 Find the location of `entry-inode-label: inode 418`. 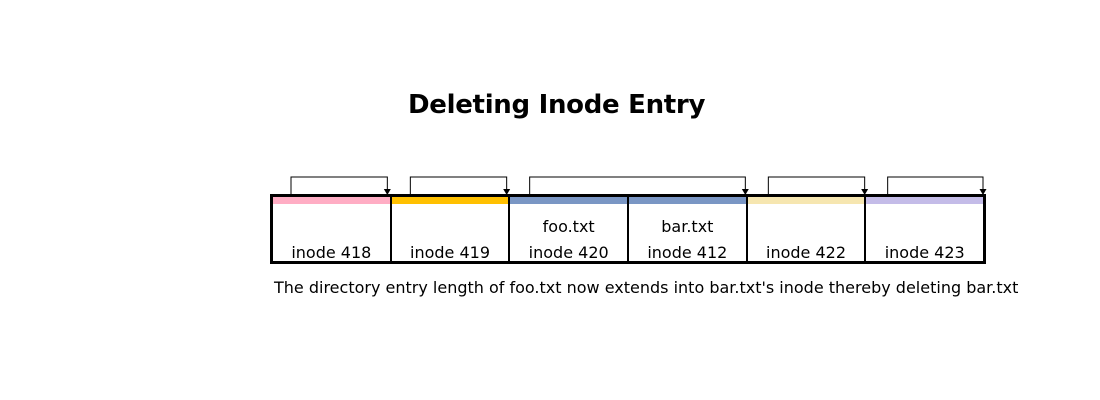

entry-inode-label: inode 418 is located at coordinates (331, 252).